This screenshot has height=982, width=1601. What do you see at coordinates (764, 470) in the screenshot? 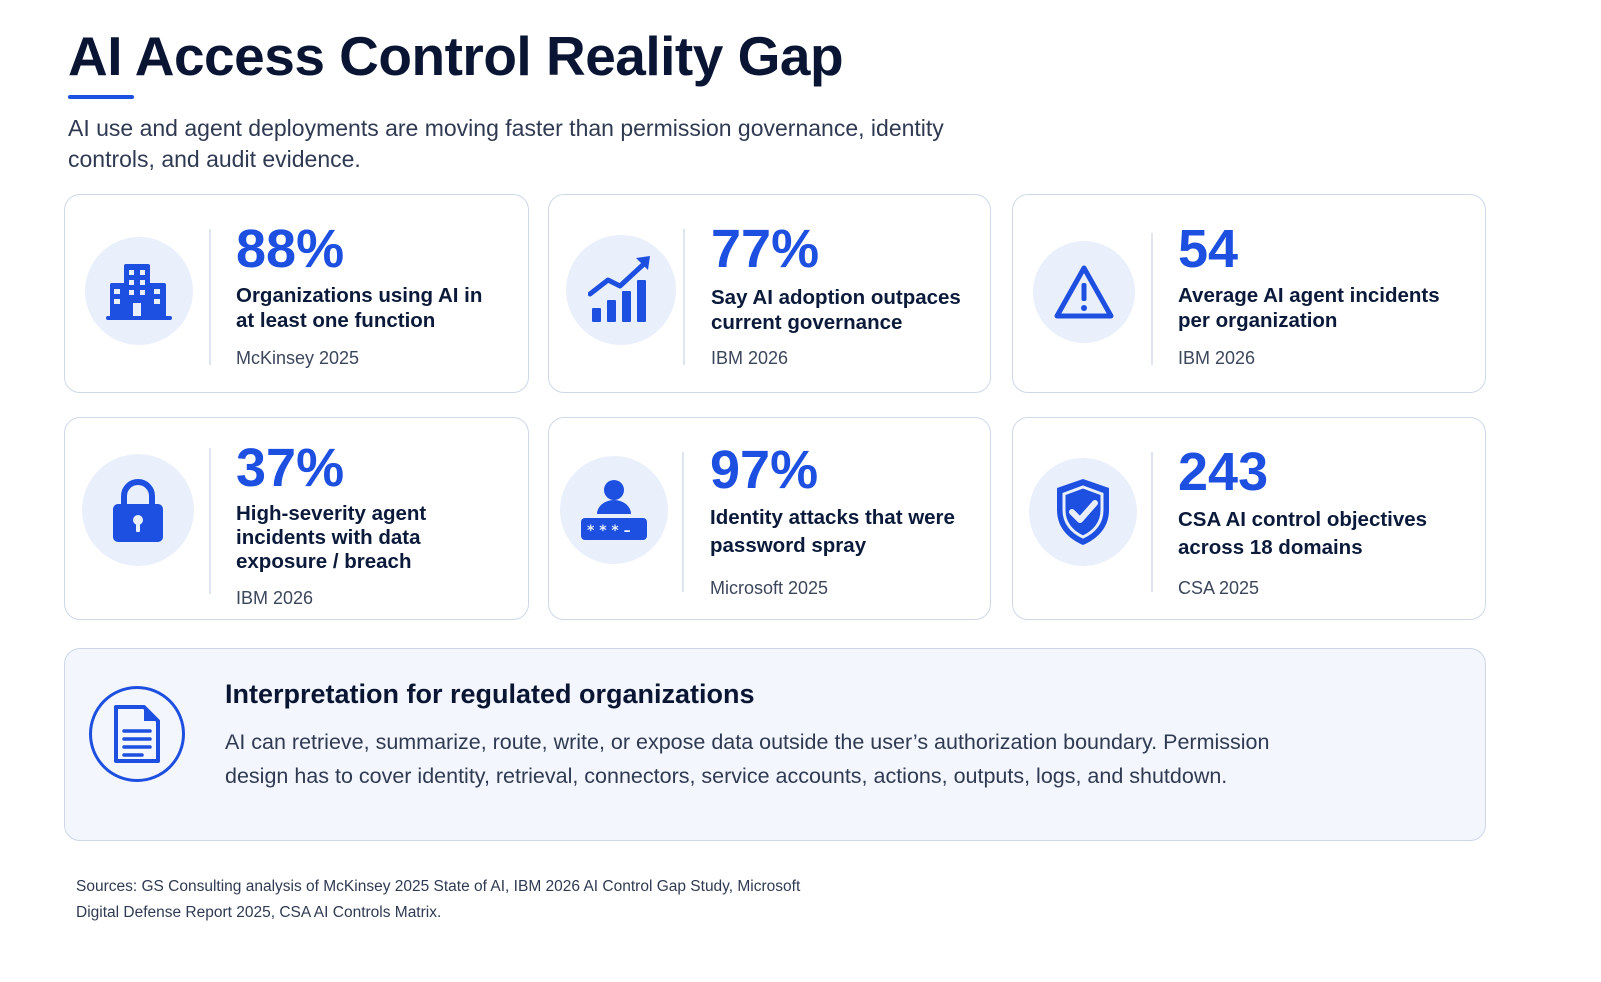
I see `stat-value: 97%` at bounding box center [764, 470].